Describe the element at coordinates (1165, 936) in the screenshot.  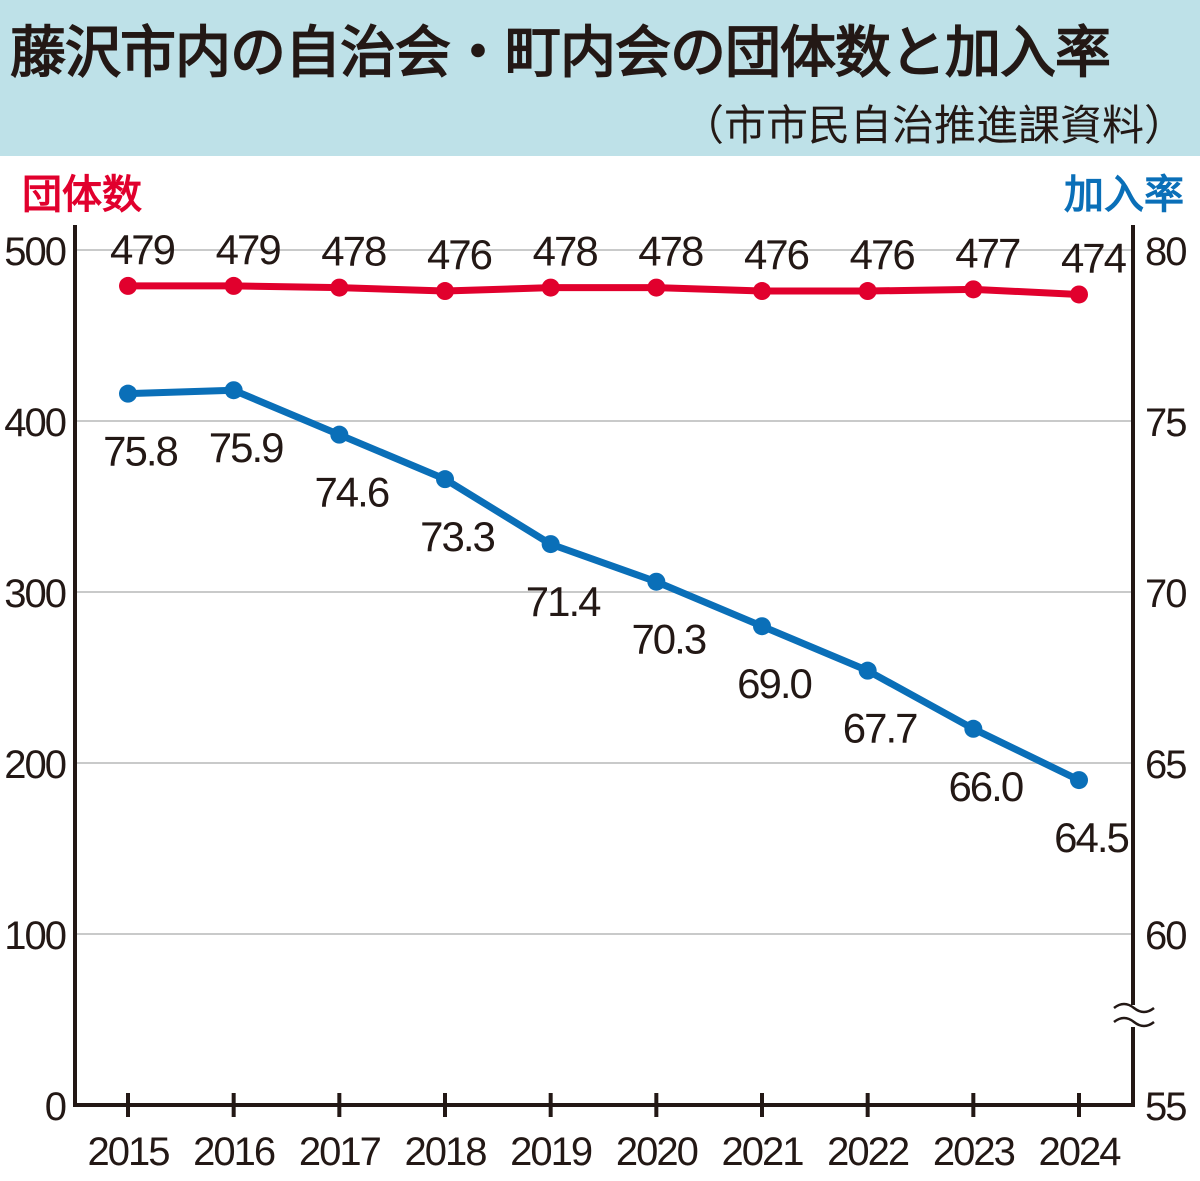
I see `right-tick-label: 60` at that location.